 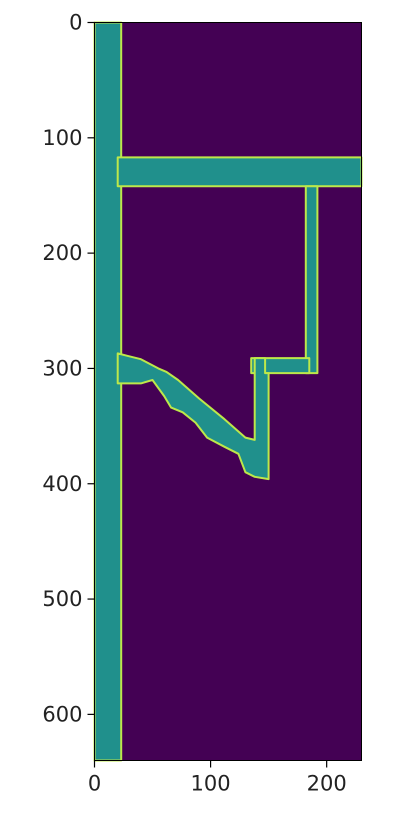 I want to click on x-axis: 0 100 200, so click(x=217, y=778).